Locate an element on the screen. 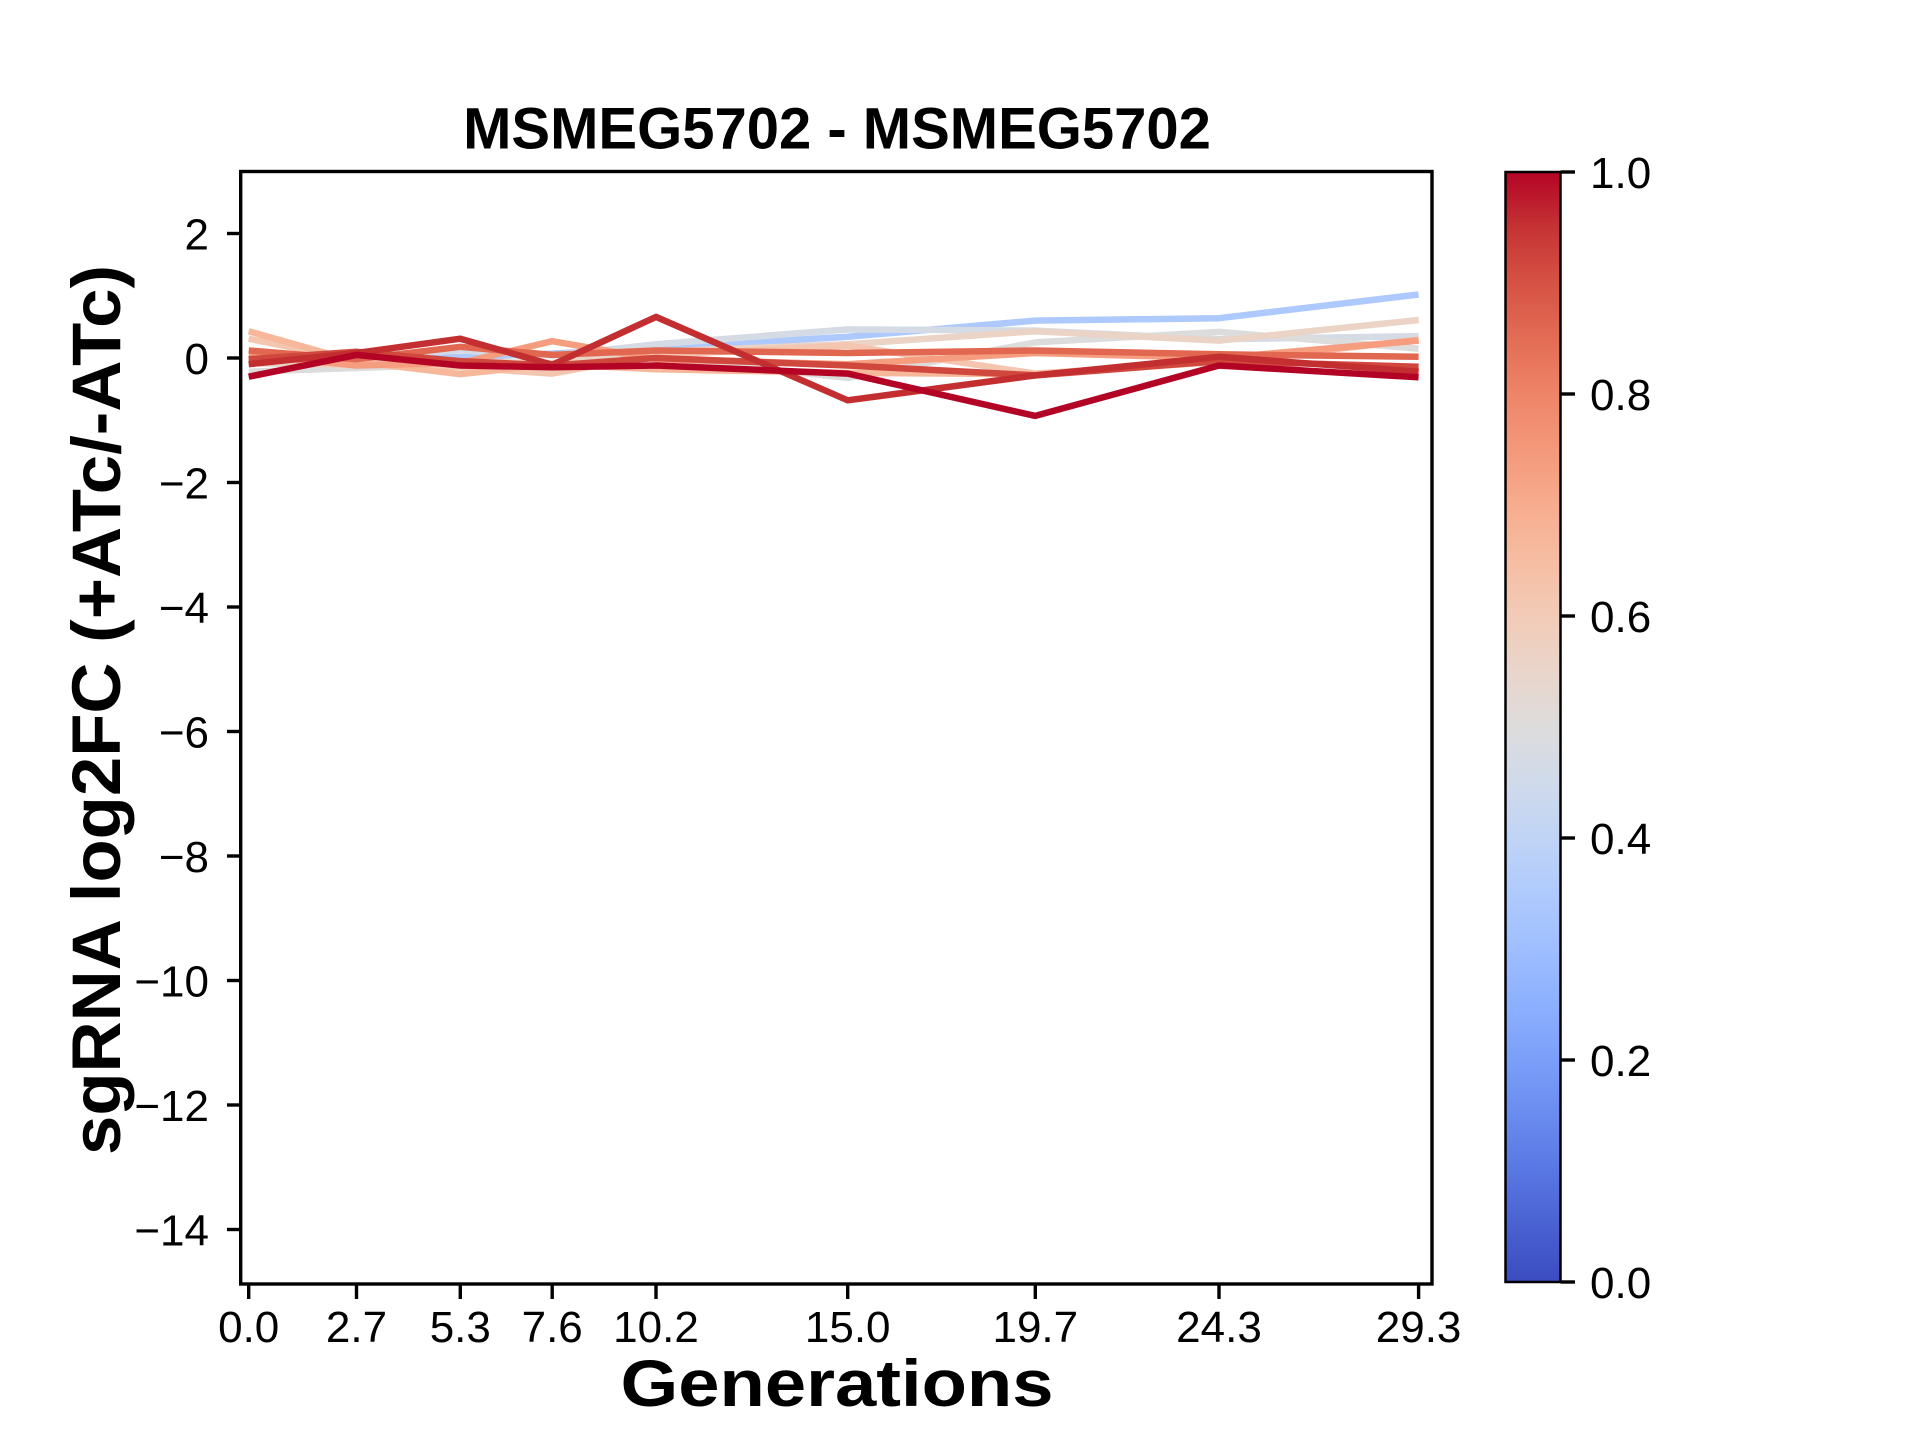 Image resolution: width=1920 pixels, height=1440 pixels. svg-text: MSMEG5702 - MSMEG5702 is located at coordinates (837, 129).